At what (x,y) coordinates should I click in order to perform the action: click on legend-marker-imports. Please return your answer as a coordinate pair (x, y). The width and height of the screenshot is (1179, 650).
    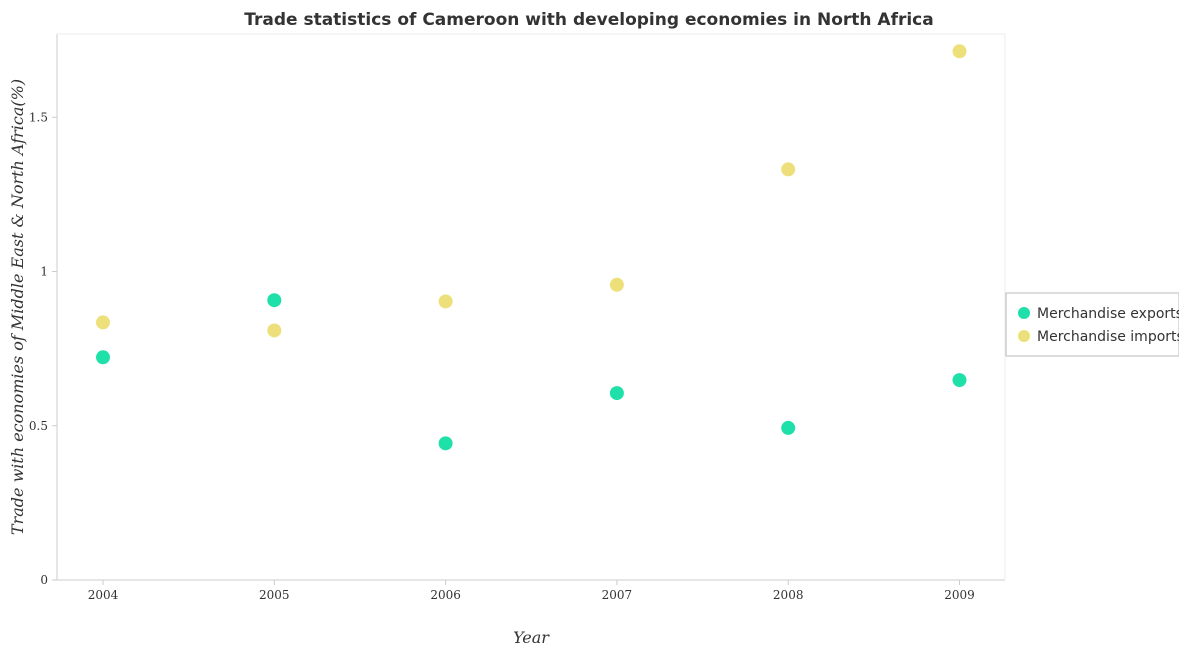
    Looking at the image, I should click on (1024, 336).